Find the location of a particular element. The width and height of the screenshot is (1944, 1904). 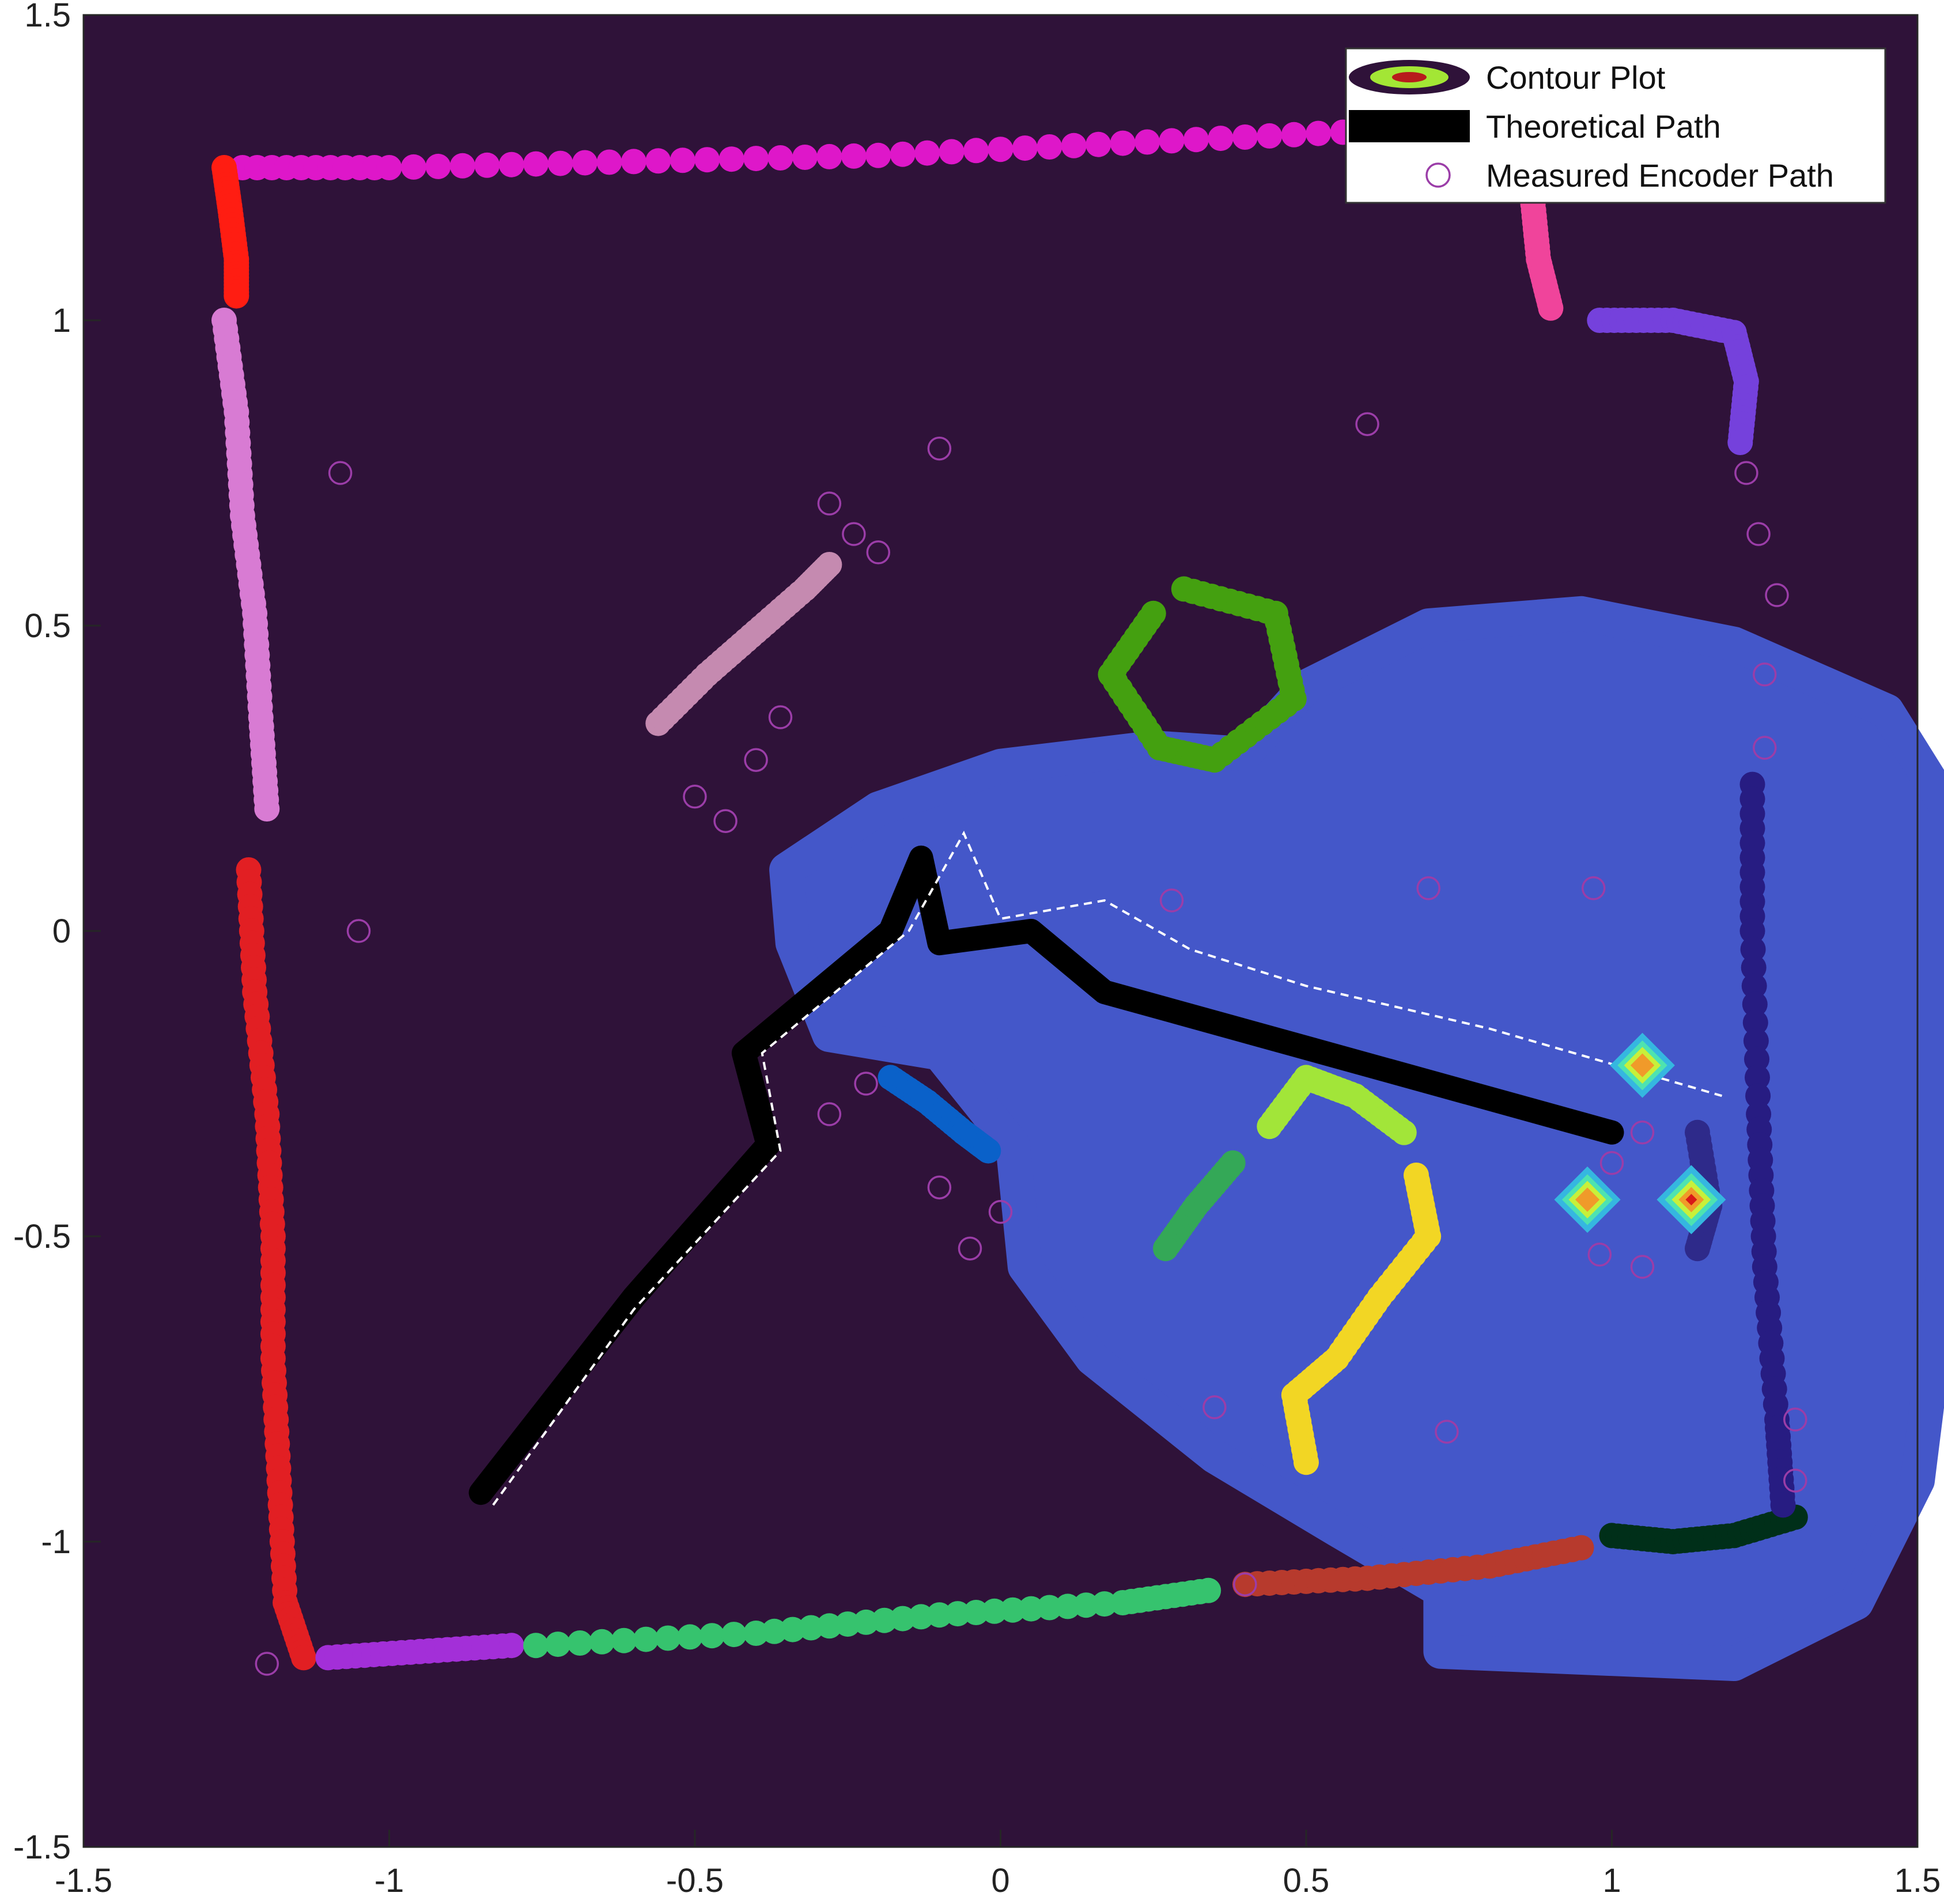

thick-black-line-icon is located at coordinates (1409, 126).